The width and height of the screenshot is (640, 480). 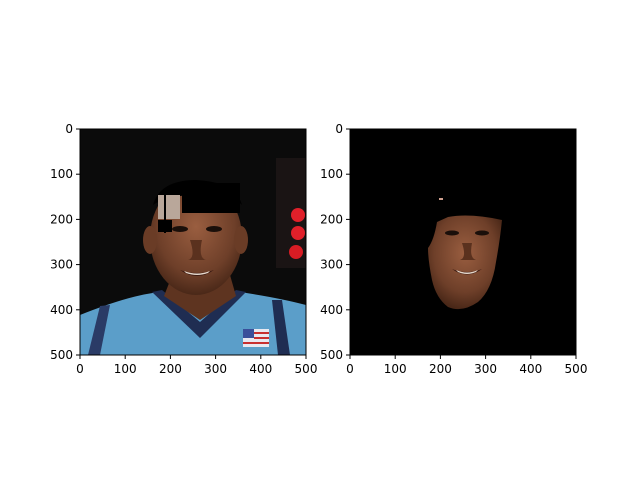 I want to click on flag-canton, so click(x=248, y=333).